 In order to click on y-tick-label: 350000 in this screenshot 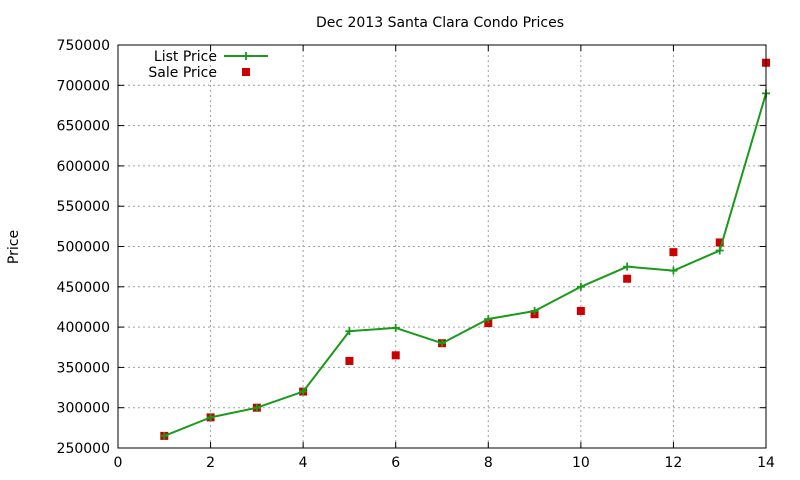, I will do `click(83, 368)`.